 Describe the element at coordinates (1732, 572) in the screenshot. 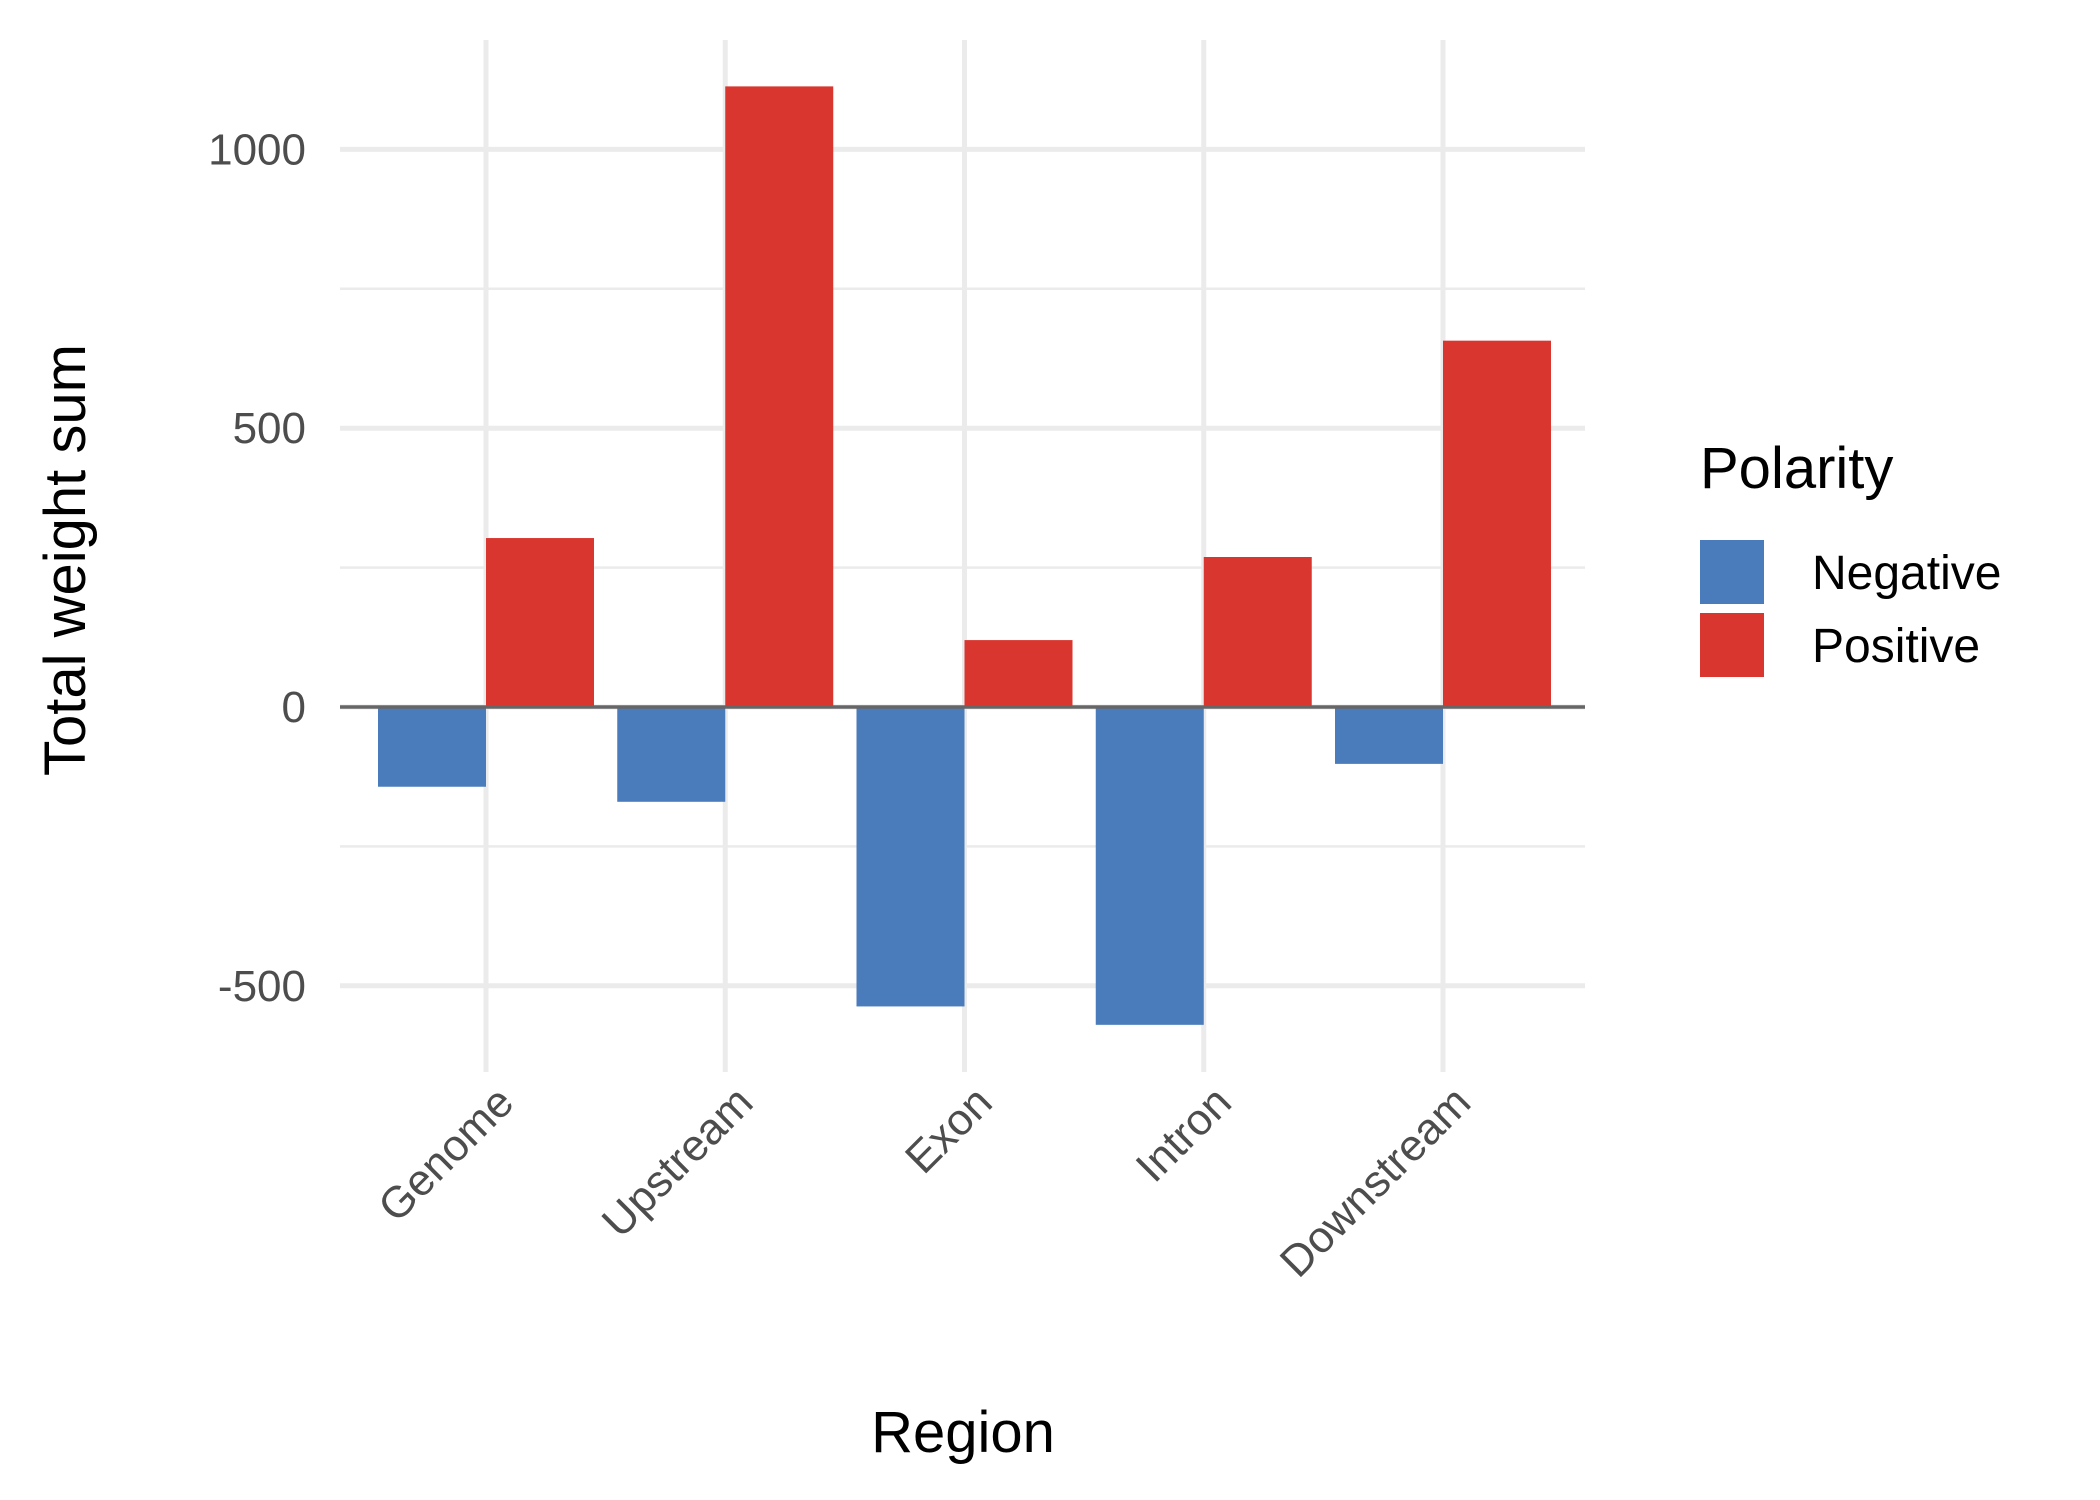

I see `legend-swatch-negative` at that location.